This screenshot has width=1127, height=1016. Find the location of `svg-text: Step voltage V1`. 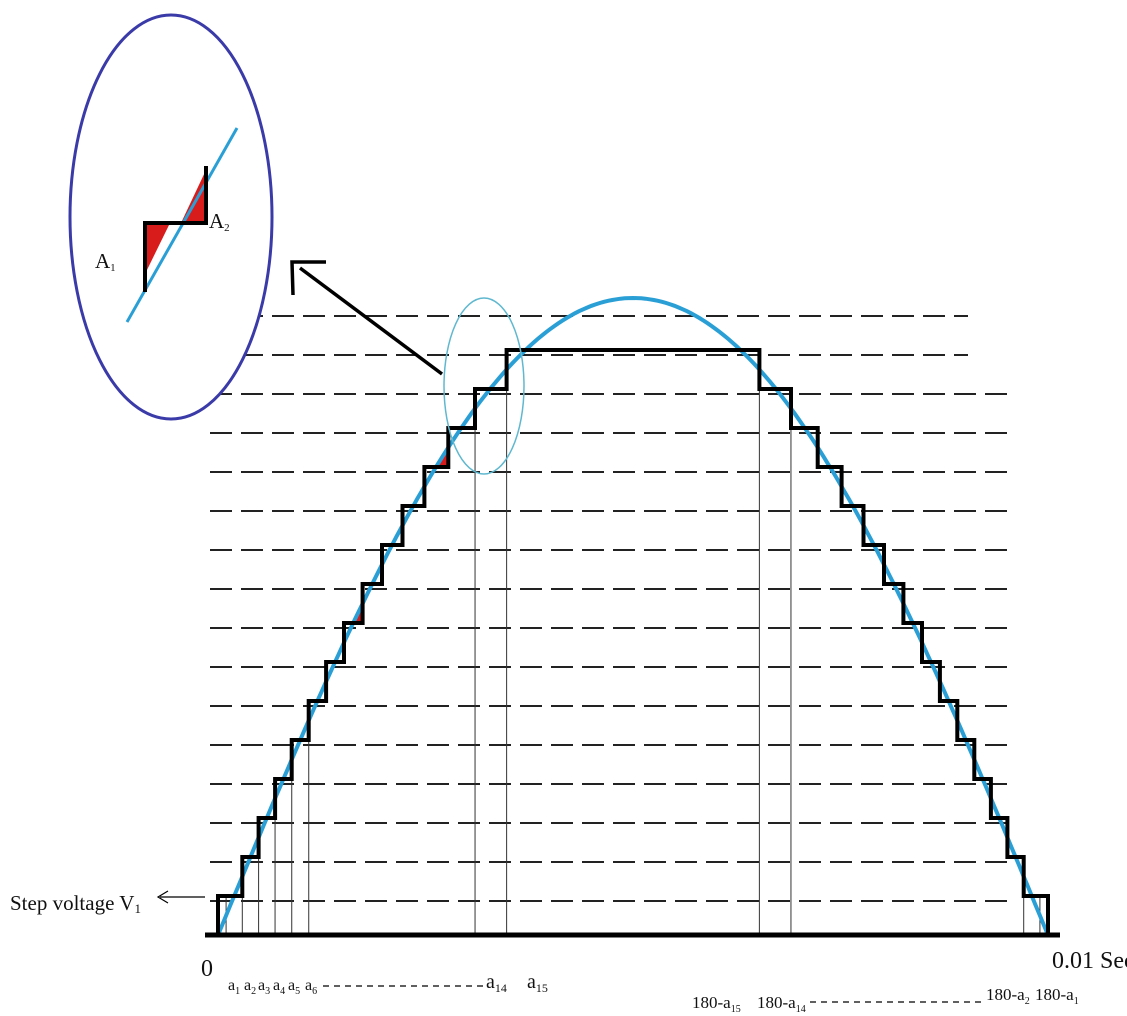

svg-text: Step voltage V1 is located at coordinates (75, 903).